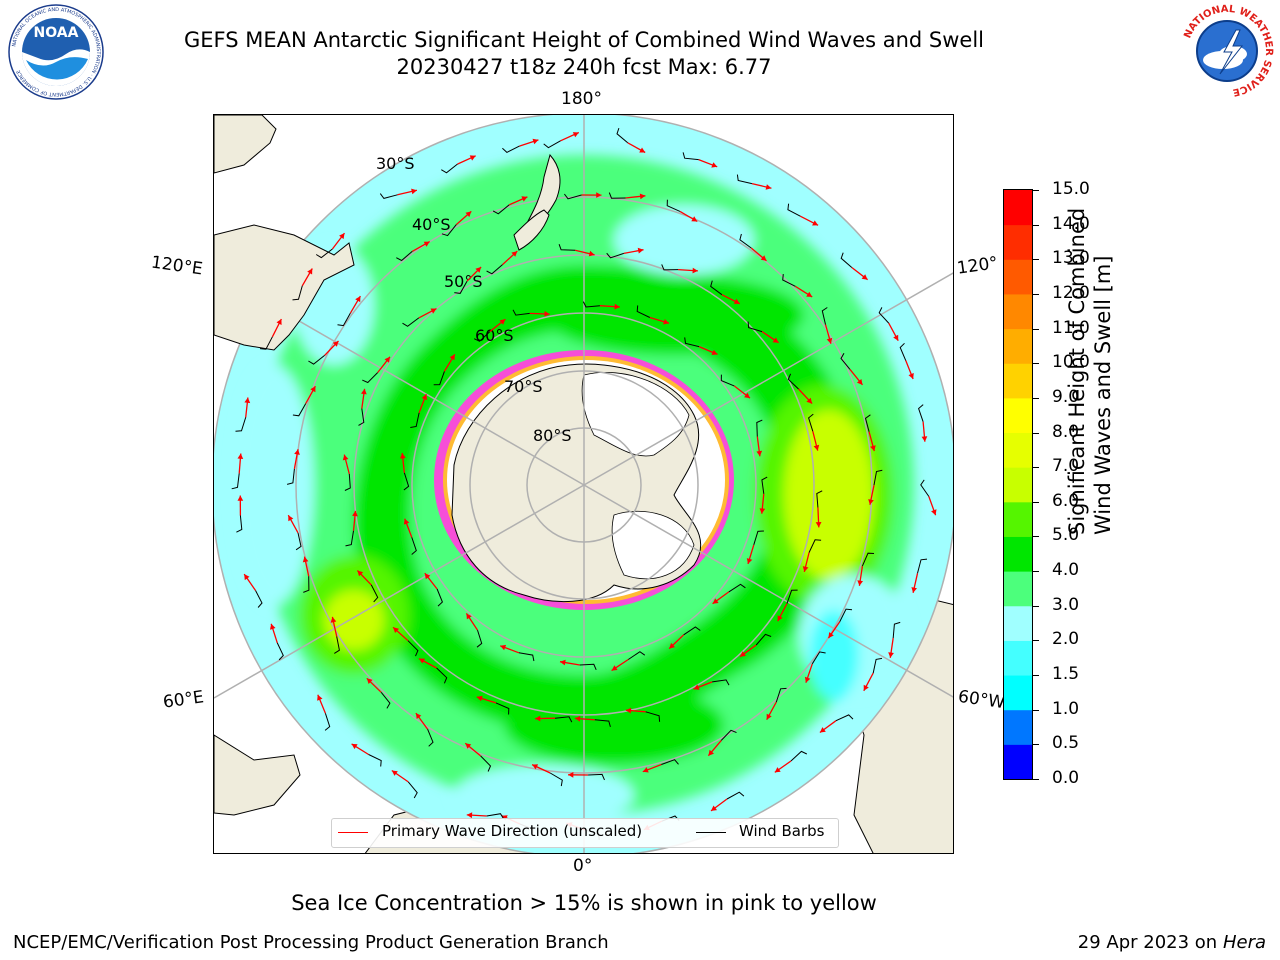 The width and height of the screenshot is (1280, 960). Describe the element at coordinates (1071, 223) in the screenshot. I see `colorbar-tick-label: 14.0` at that location.